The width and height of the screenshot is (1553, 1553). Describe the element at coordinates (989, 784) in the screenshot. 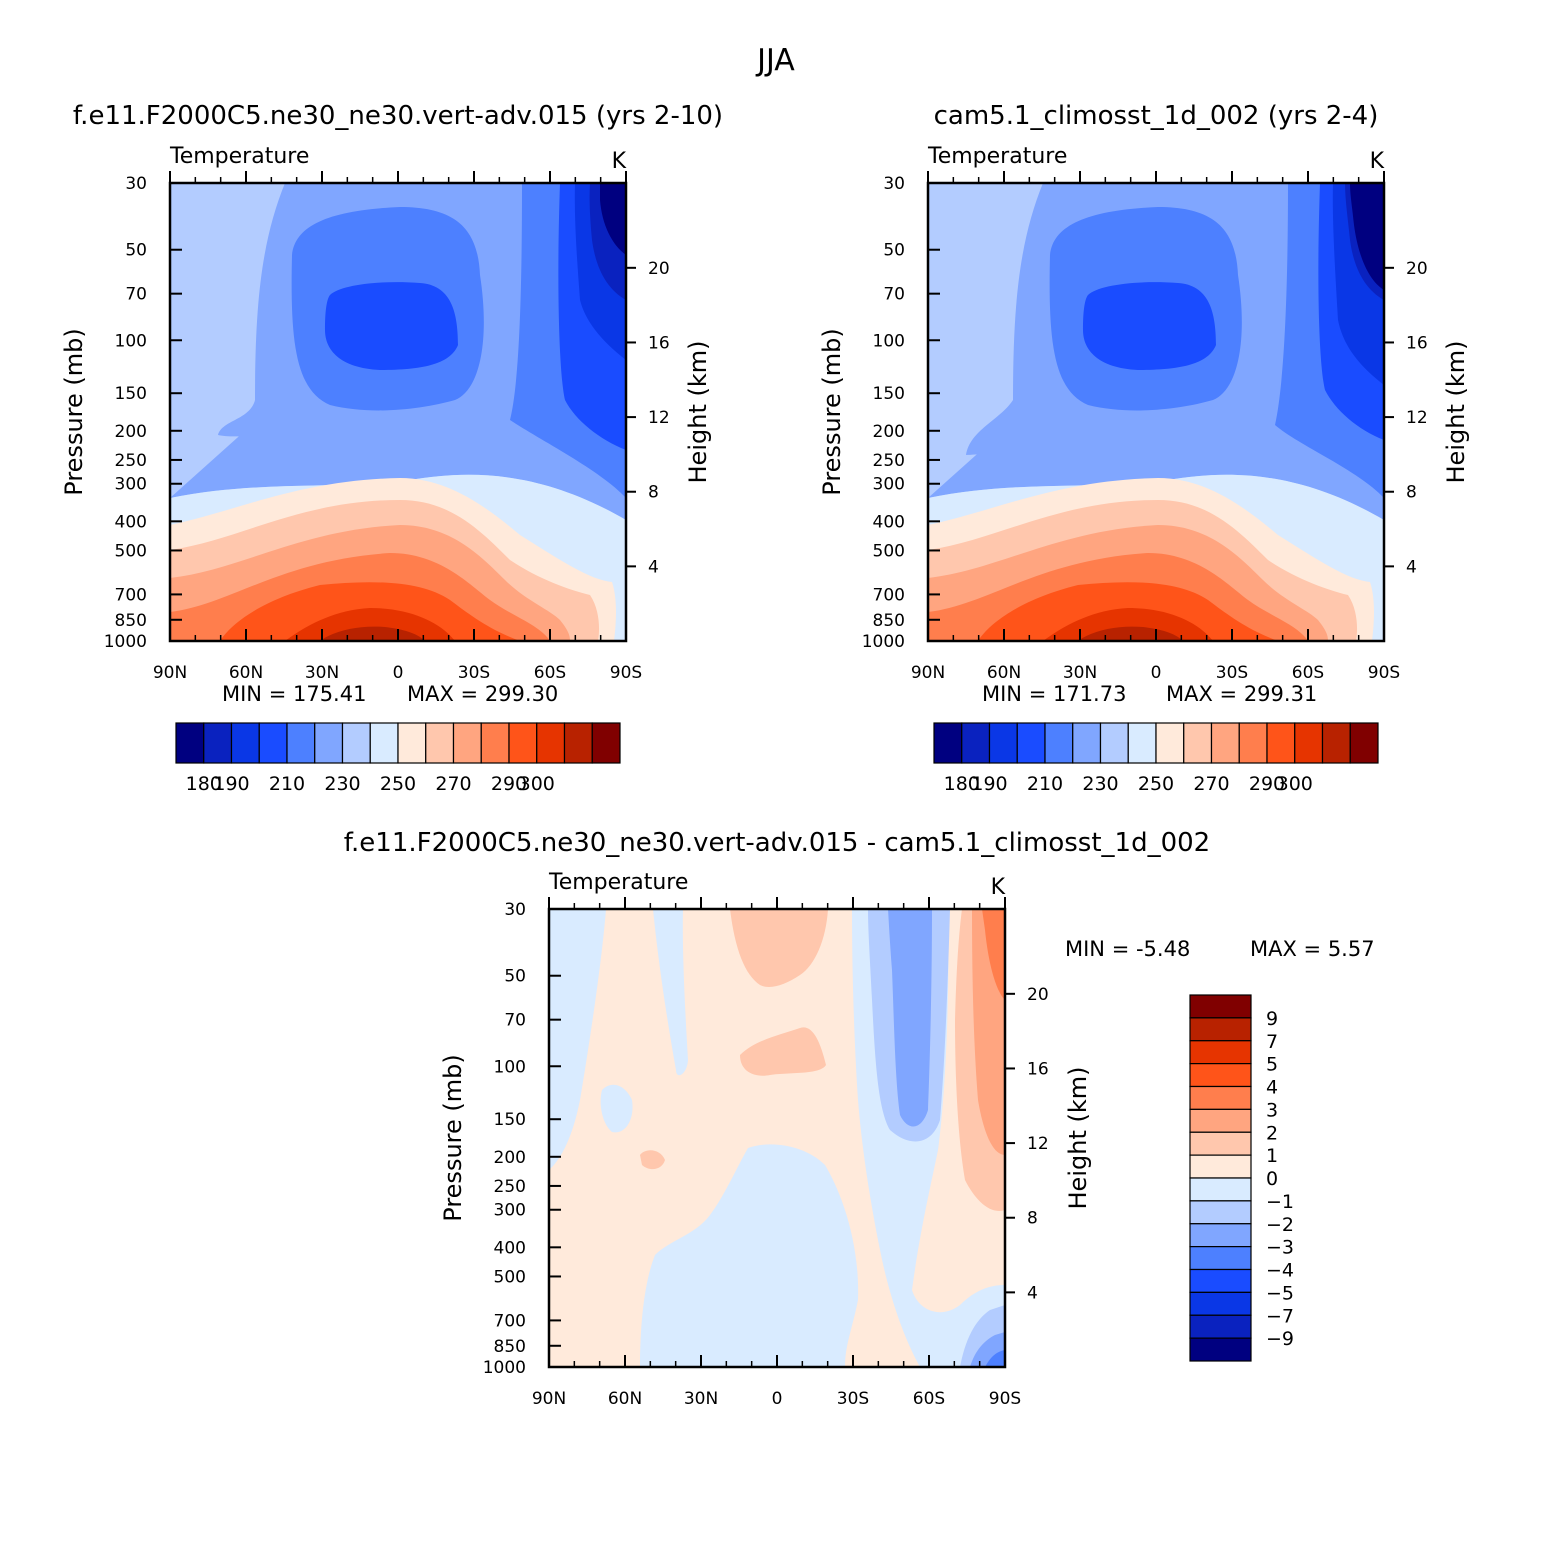

I see `colorbar-label: 190` at that location.